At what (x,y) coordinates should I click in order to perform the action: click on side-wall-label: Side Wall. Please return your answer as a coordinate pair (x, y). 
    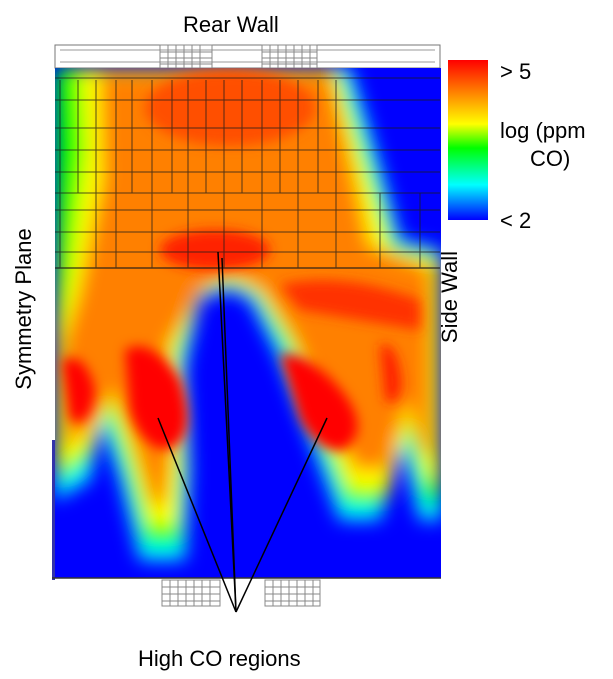
    Looking at the image, I should click on (449, 297).